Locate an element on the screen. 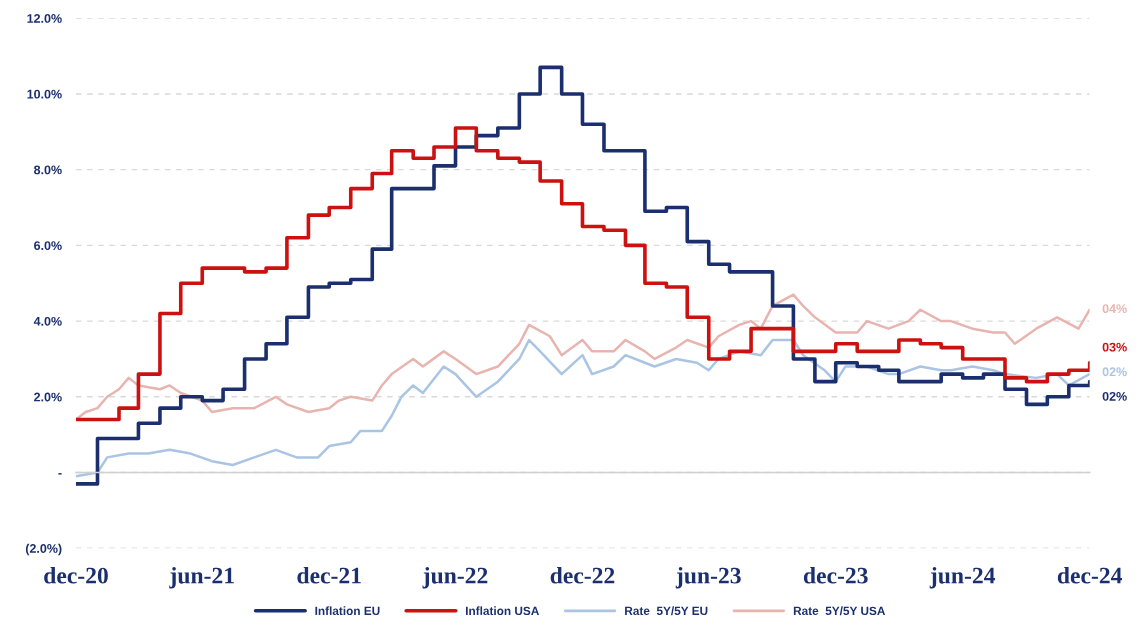  legend-label: Inflation USA is located at coordinates (503, 611).